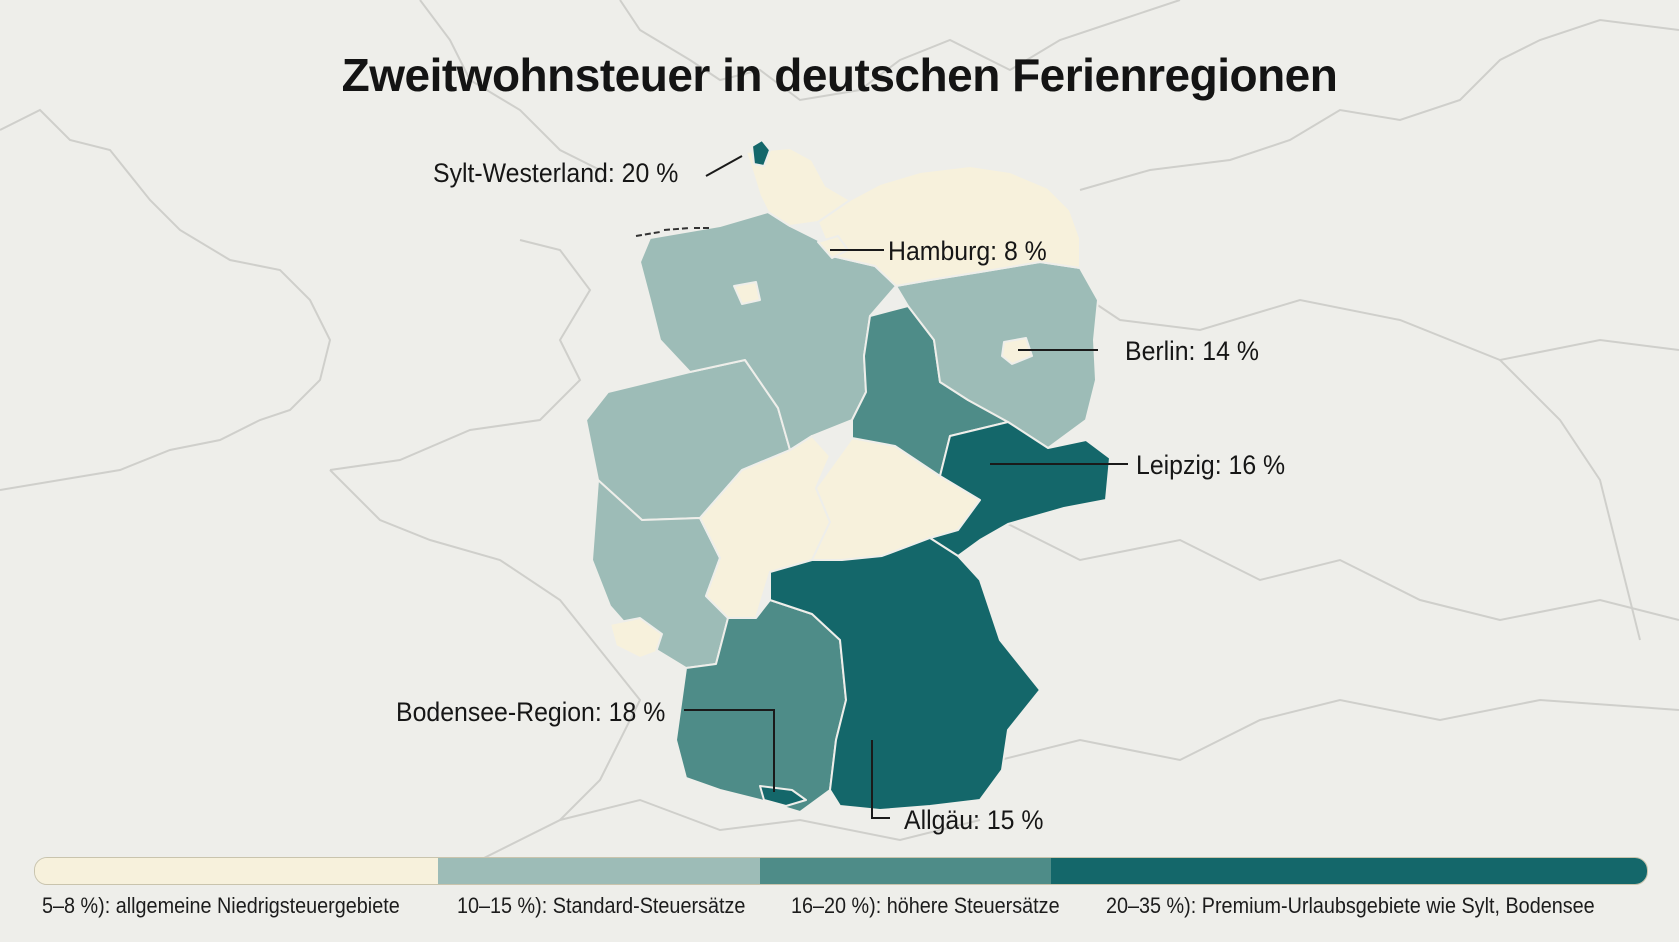  Describe the element at coordinates (1192, 351) in the screenshot. I see `callout-berlin: Berlin: 14 %` at that location.